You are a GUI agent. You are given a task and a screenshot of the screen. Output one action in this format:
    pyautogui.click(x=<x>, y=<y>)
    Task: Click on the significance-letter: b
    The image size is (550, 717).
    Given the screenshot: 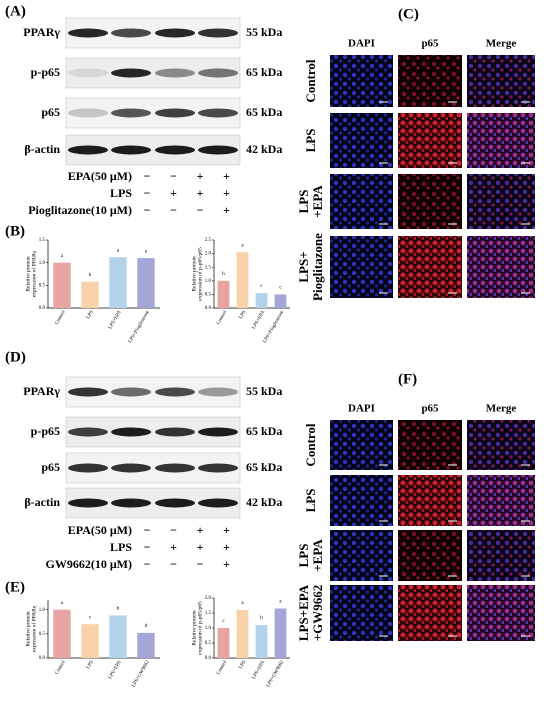 What is the action you would take?
    pyautogui.click(x=261, y=618)
    